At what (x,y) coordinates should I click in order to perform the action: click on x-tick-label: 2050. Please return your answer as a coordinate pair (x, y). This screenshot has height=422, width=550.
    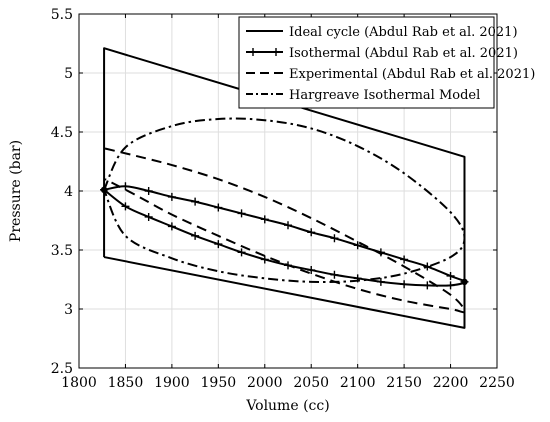
    Looking at the image, I should click on (311, 383).